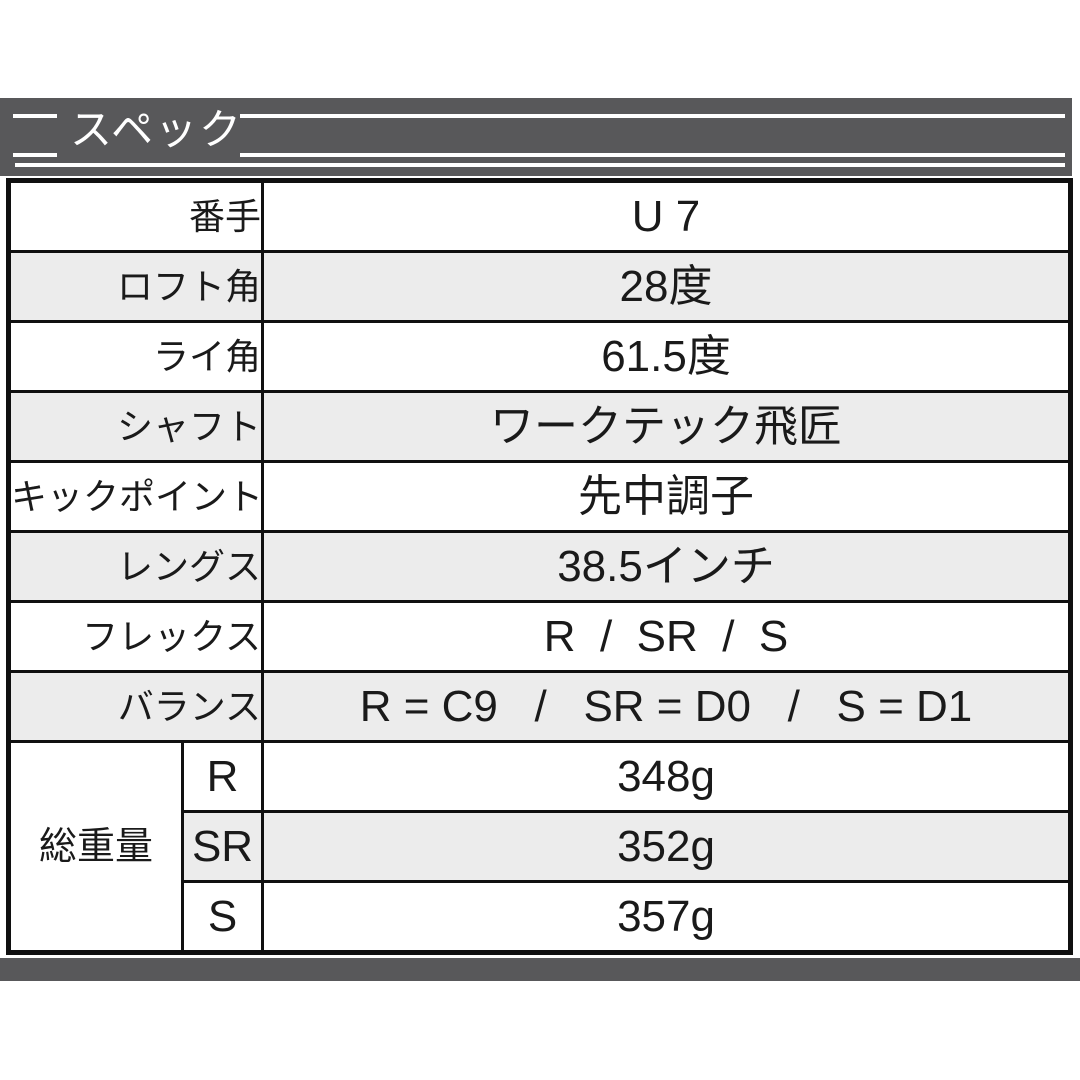 The width and height of the screenshot is (1080, 1080). Describe the element at coordinates (135, 496) in the screenshot. I see `row-label: キックポイント` at that location.